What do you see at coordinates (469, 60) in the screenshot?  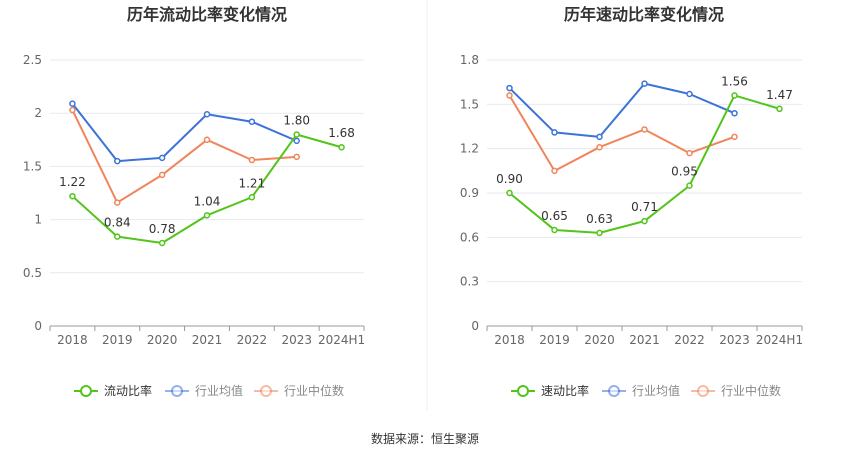 I see `y-tick-label: 1.8` at bounding box center [469, 60].